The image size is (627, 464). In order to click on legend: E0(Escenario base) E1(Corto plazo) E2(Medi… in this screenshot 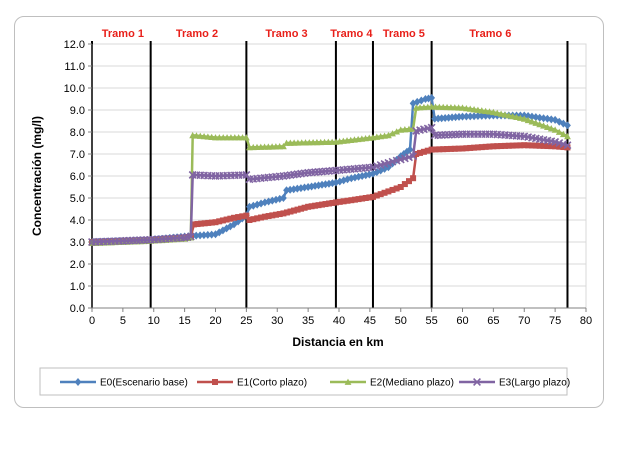, I will do `click(315, 383)`.